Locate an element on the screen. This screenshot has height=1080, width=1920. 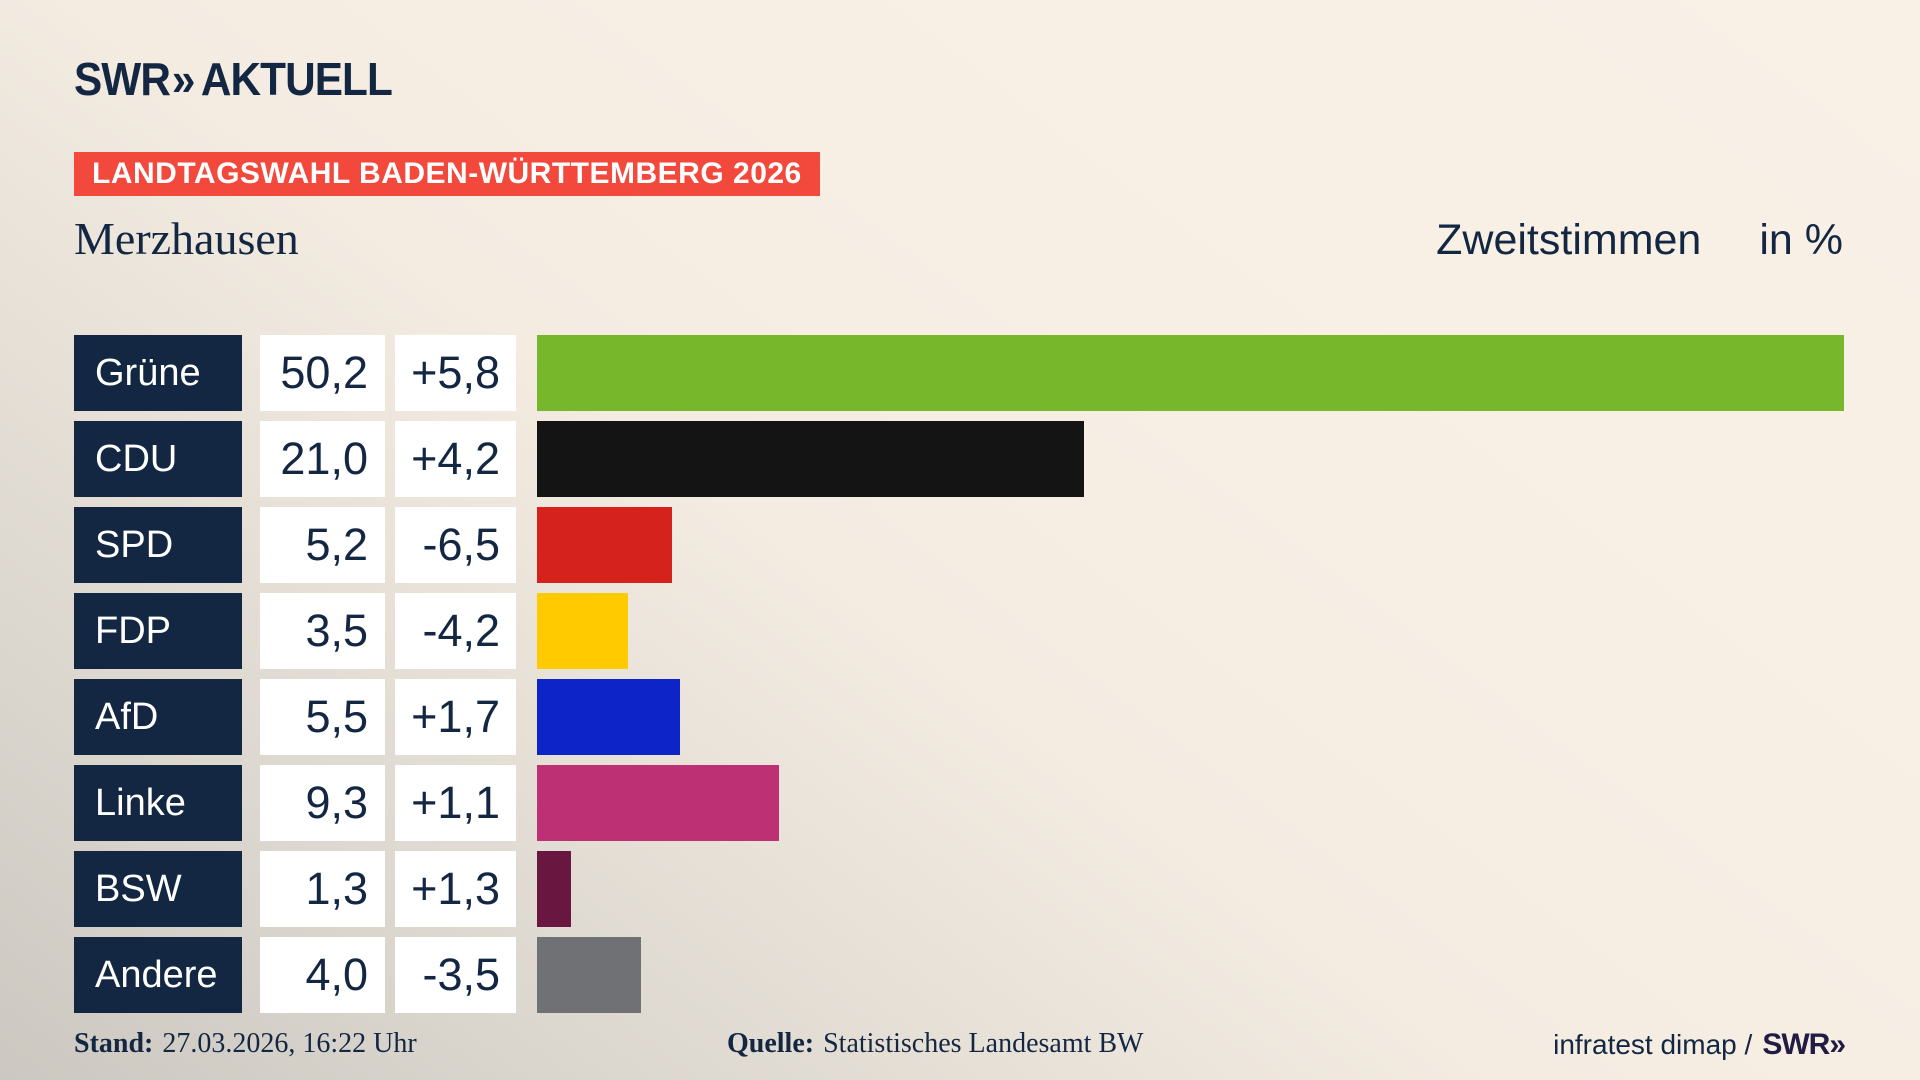
subtitle: Zweitstimmen in % is located at coordinates (1639, 240).